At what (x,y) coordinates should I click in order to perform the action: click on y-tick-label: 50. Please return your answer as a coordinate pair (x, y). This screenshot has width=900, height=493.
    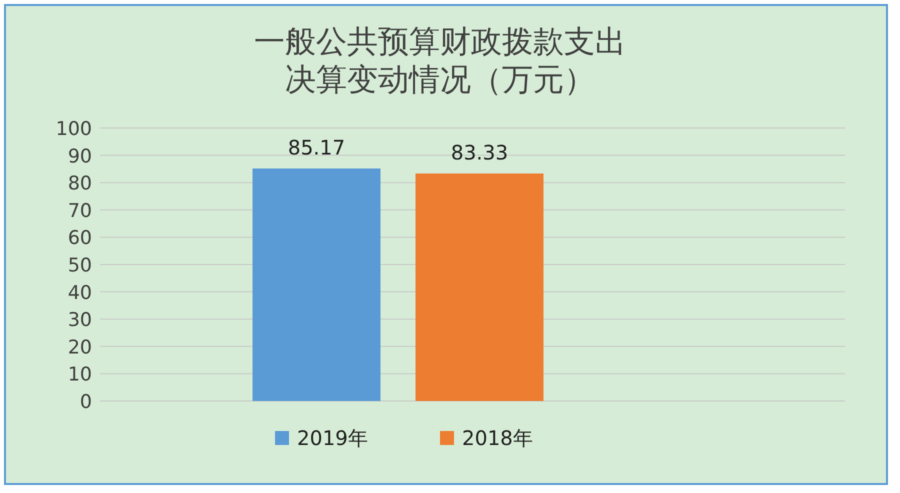
    Looking at the image, I should click on (80, 265).